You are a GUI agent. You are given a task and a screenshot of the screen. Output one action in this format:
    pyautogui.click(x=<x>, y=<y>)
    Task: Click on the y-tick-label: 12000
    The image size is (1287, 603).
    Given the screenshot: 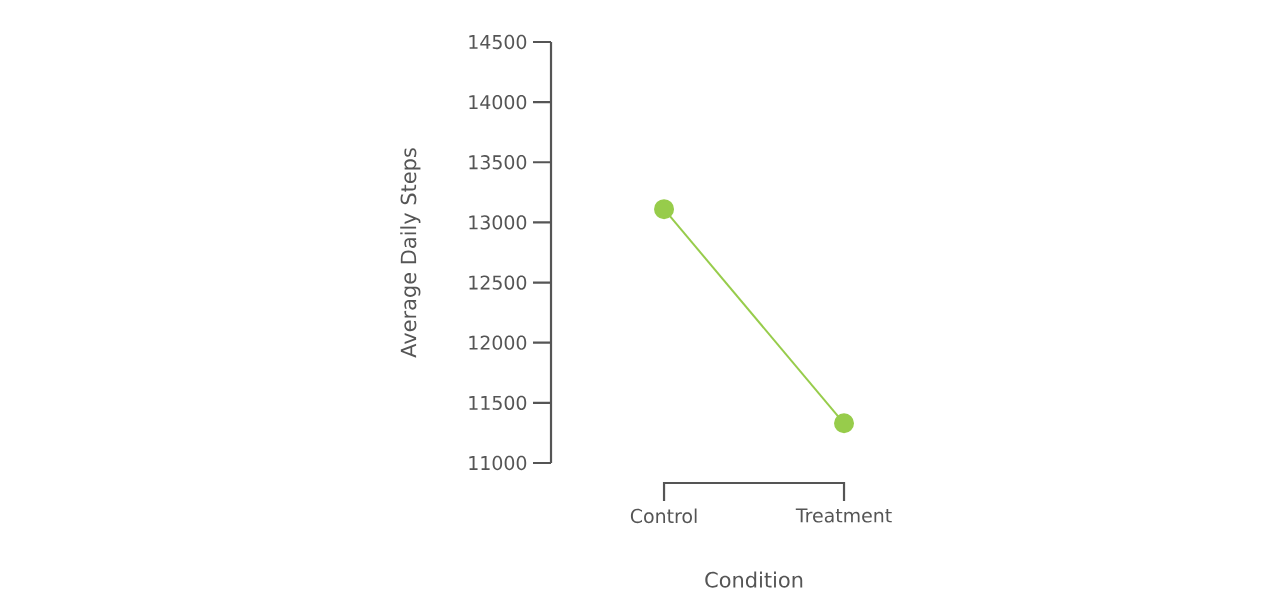 What is the action you would take?
    pyautogui.click(x=498, y=342)
    